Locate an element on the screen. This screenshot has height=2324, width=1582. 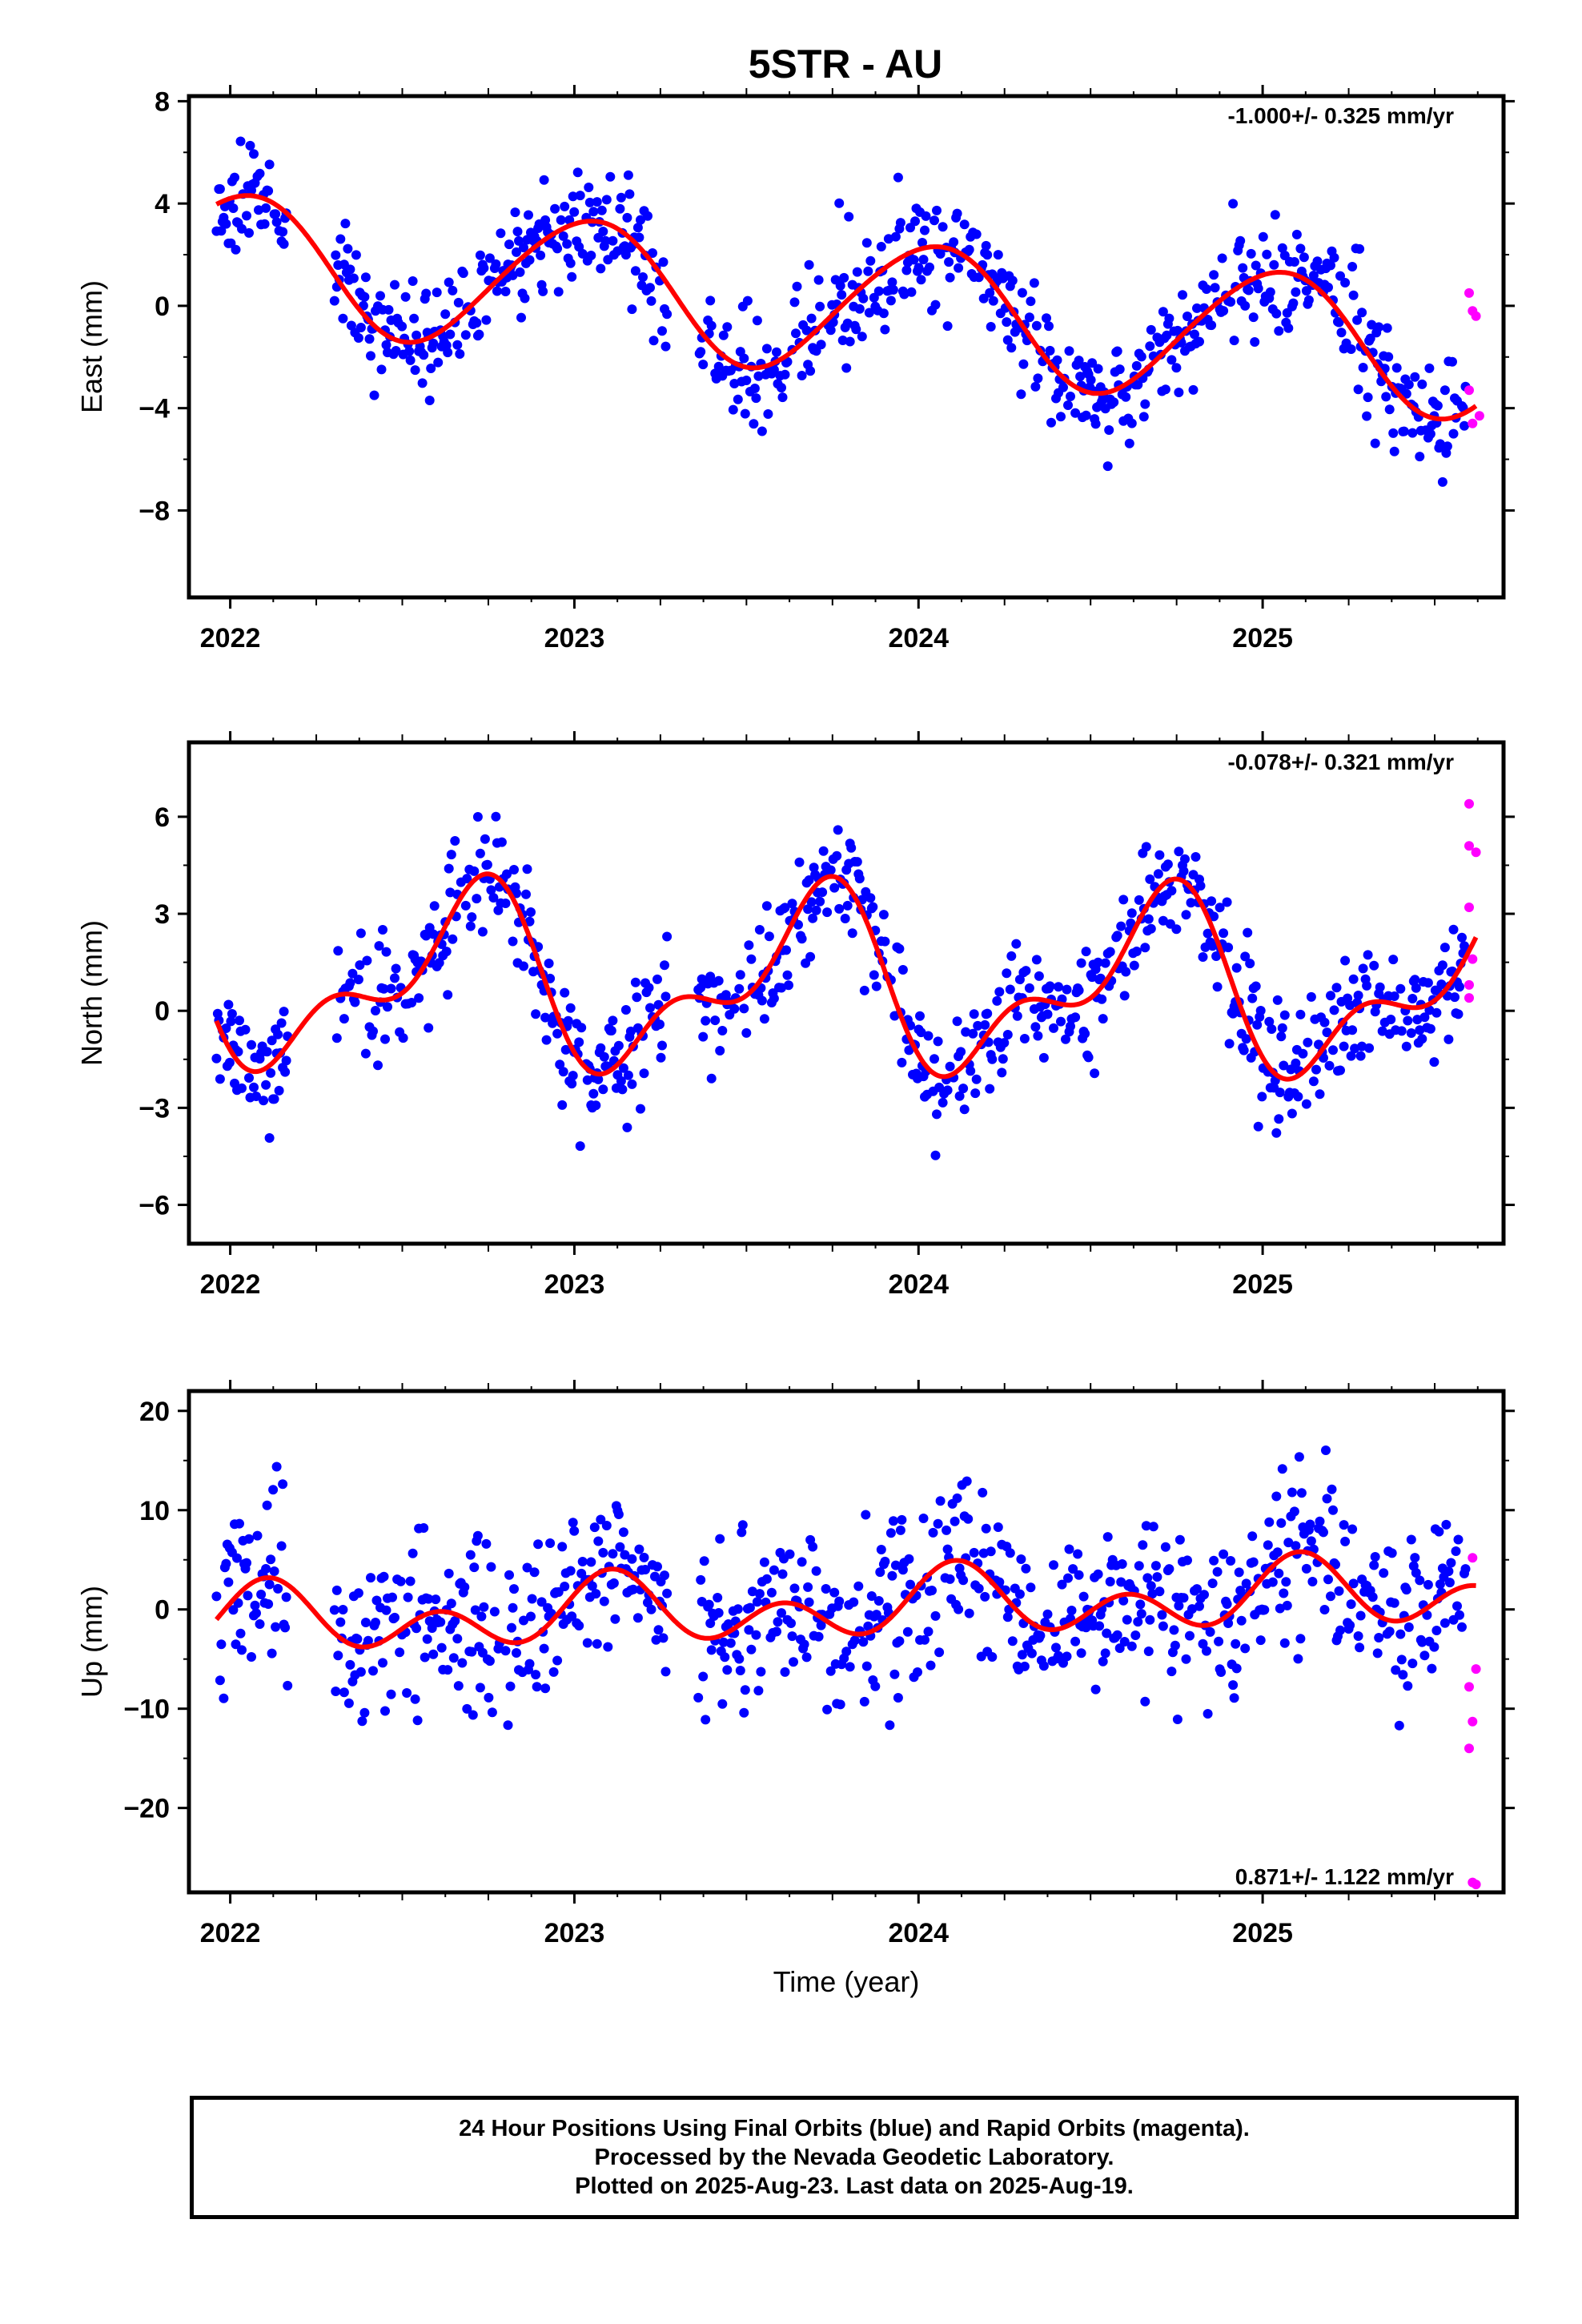
y-tick-label: 4 is located at coordinates (162, 204).